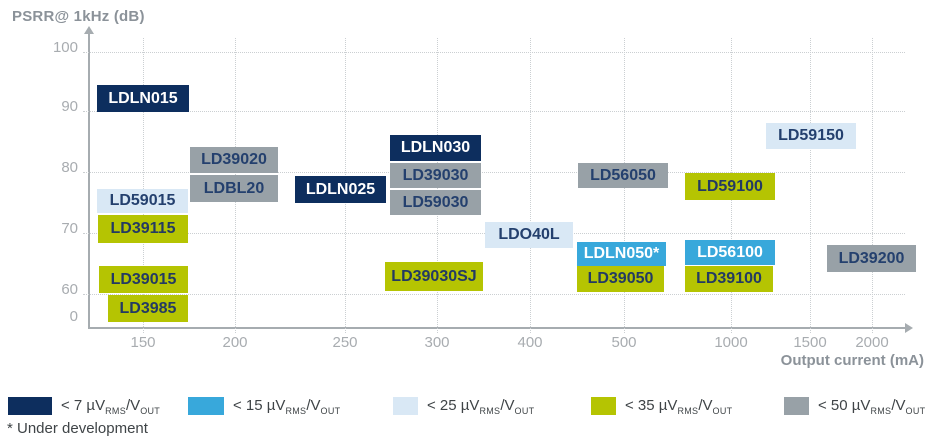 The image size is (940, 447). Describe the element at coordinates (437, 342) in the screenshot. I see `x-tick-label: 300` at that location.